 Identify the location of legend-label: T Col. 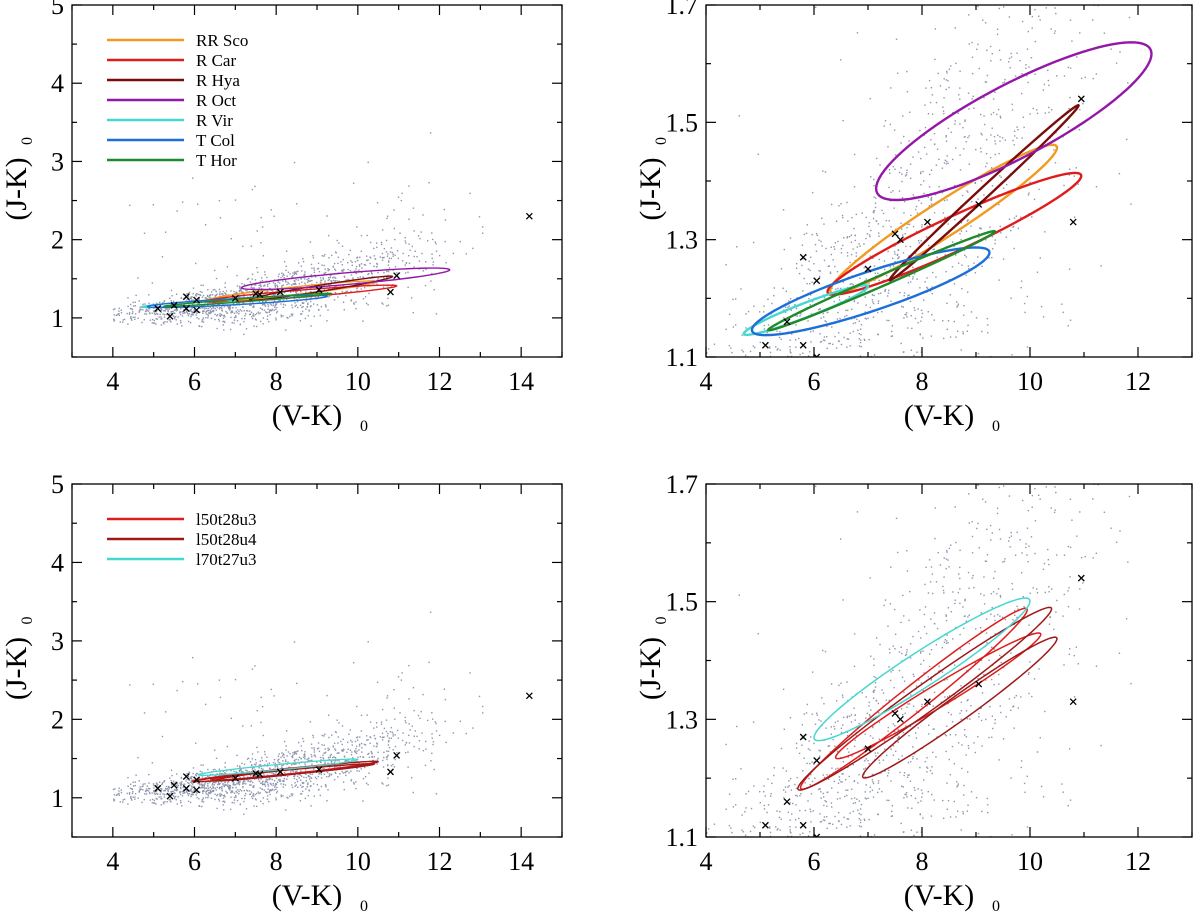
(215, 140).